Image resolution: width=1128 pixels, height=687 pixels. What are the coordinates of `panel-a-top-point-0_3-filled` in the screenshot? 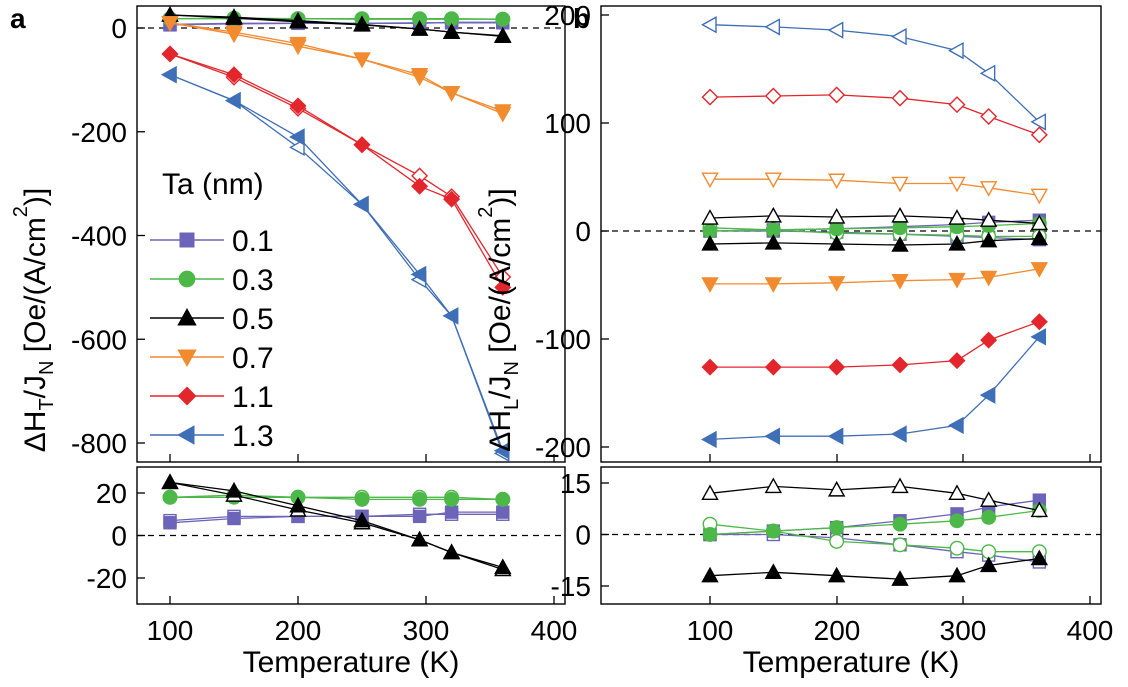 It's located at (503, 19).